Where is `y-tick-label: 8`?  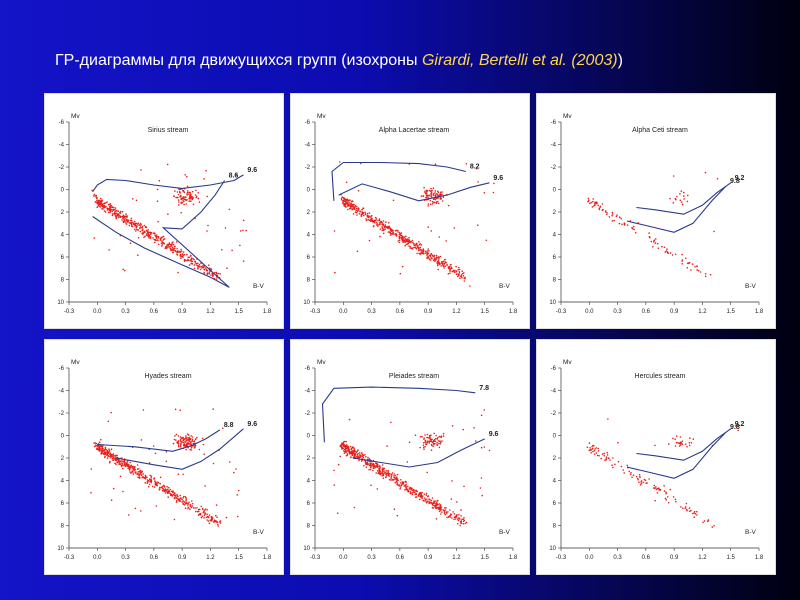
y-tick-label: 8 is located at coordinates (555, 527).